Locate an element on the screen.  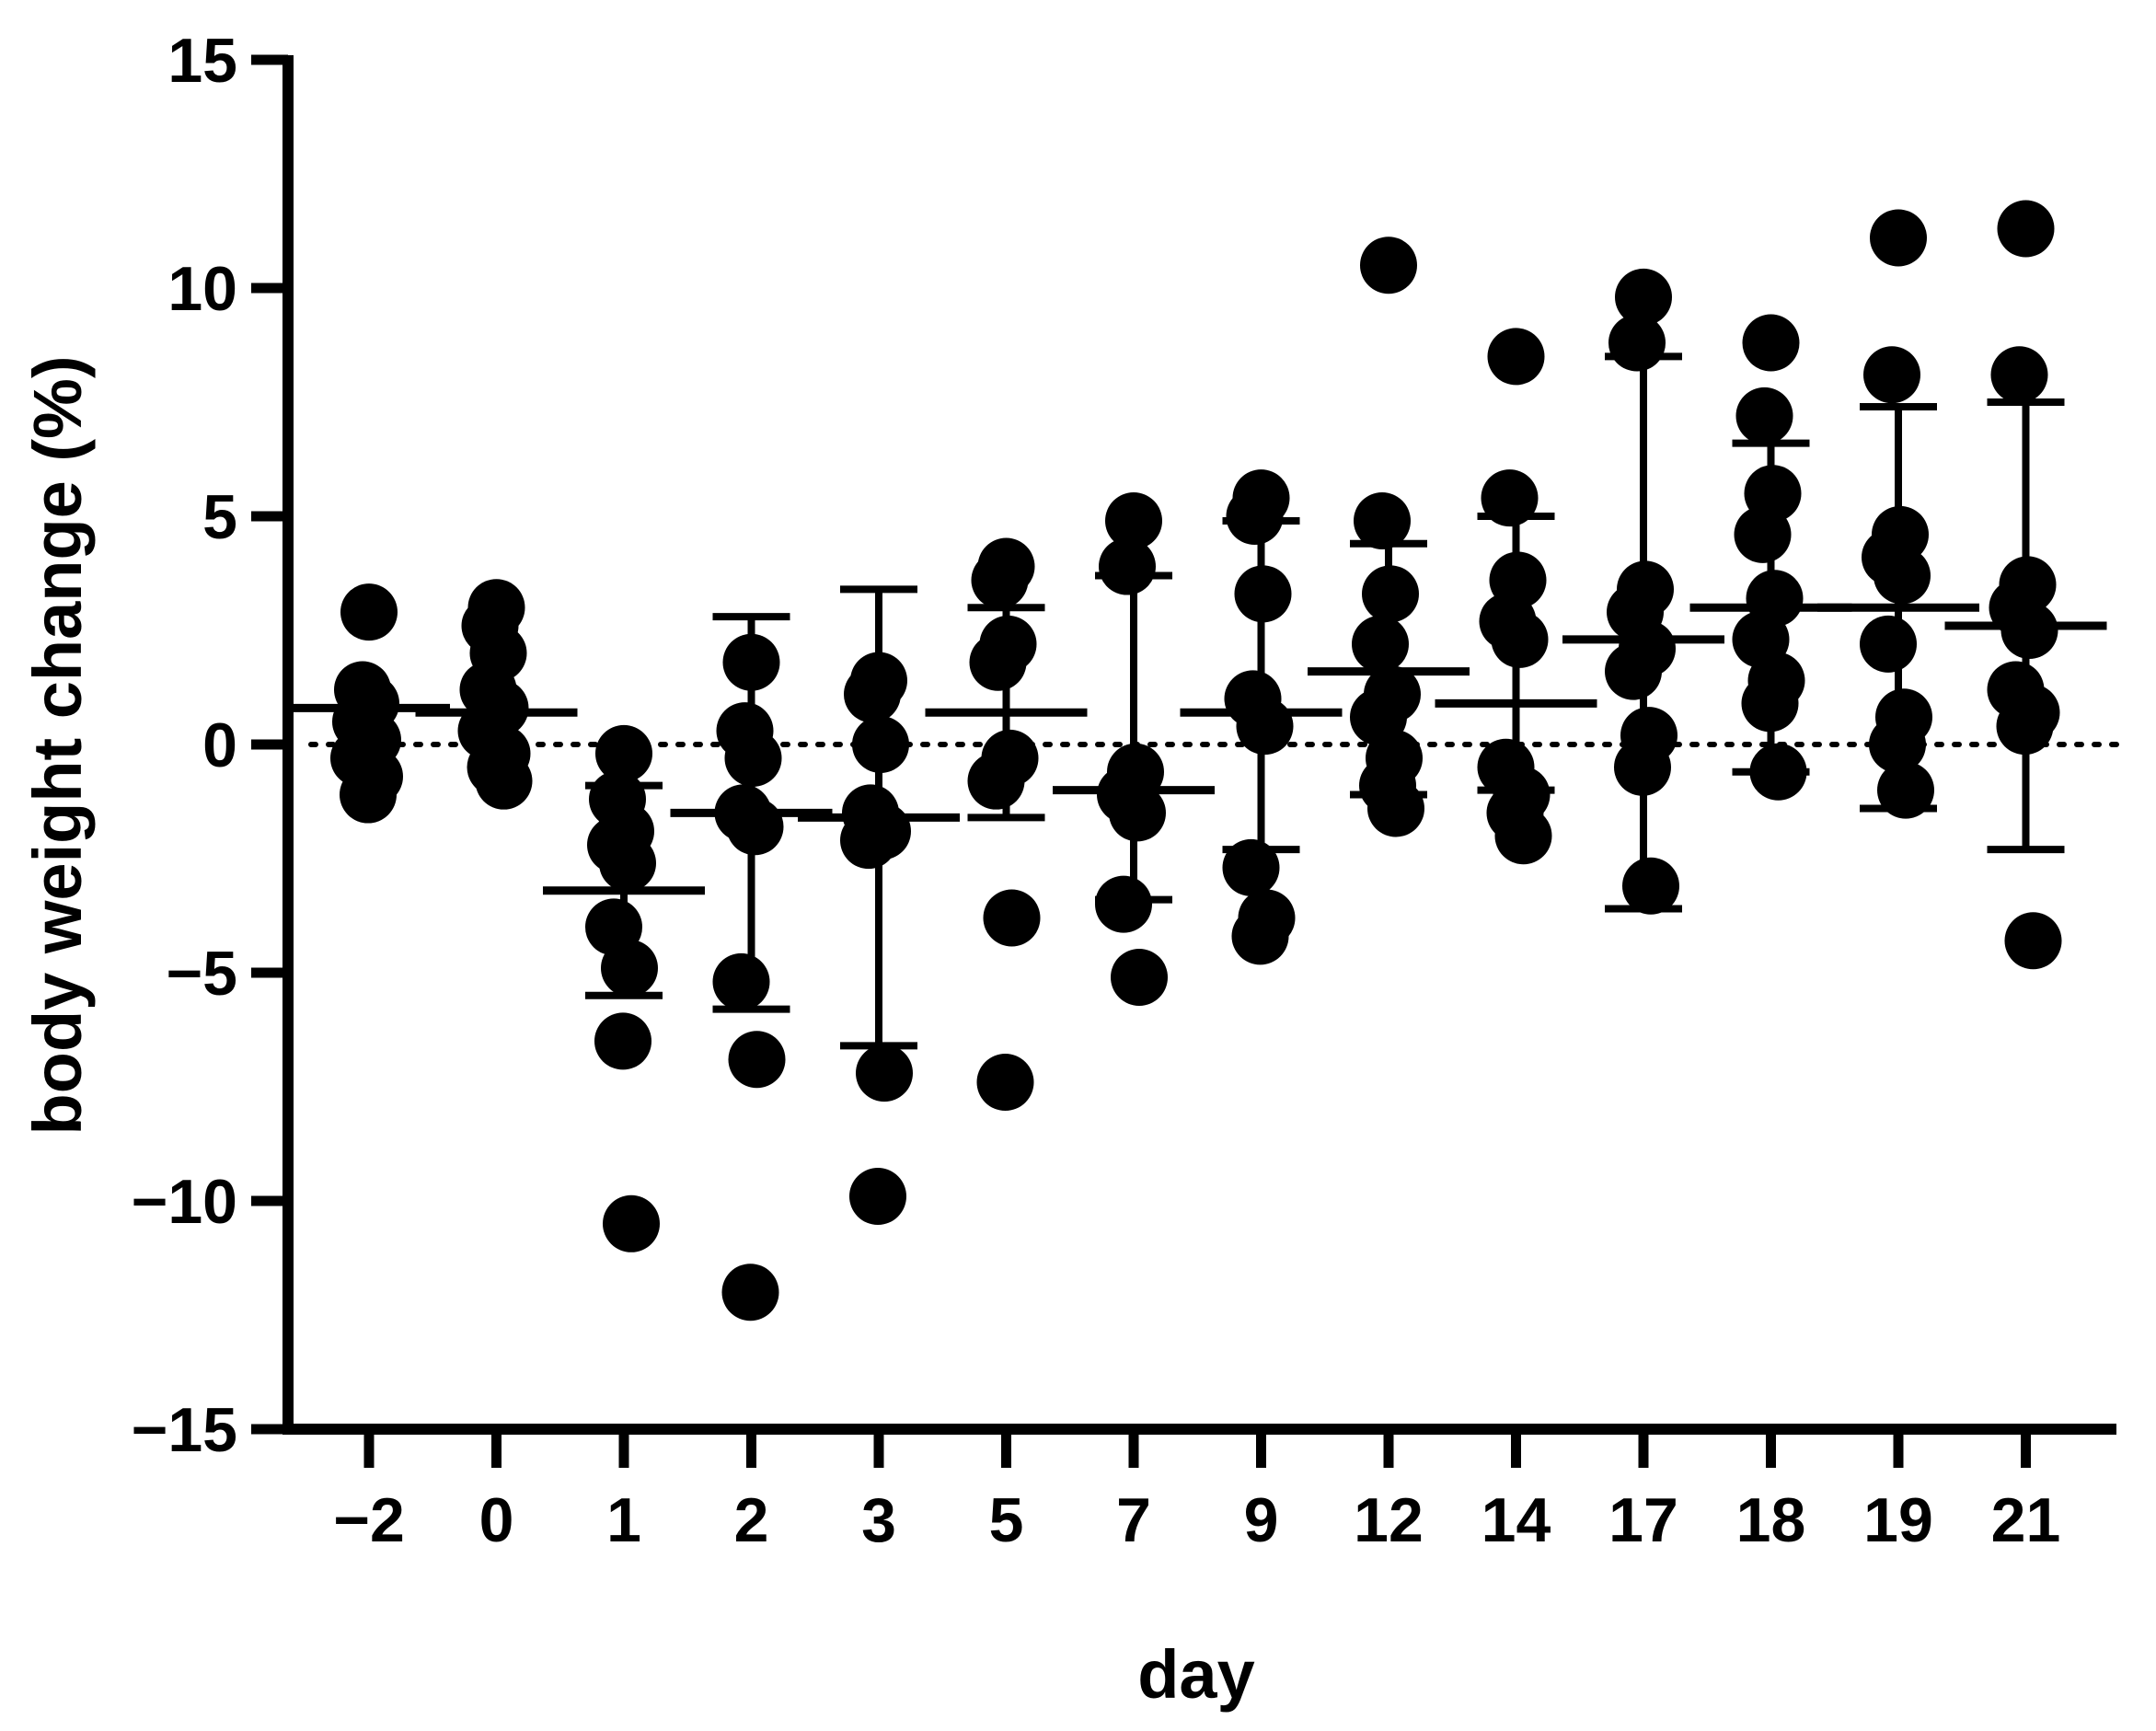
x-tick-label: 14 is located at coordinates (1516, 1520).